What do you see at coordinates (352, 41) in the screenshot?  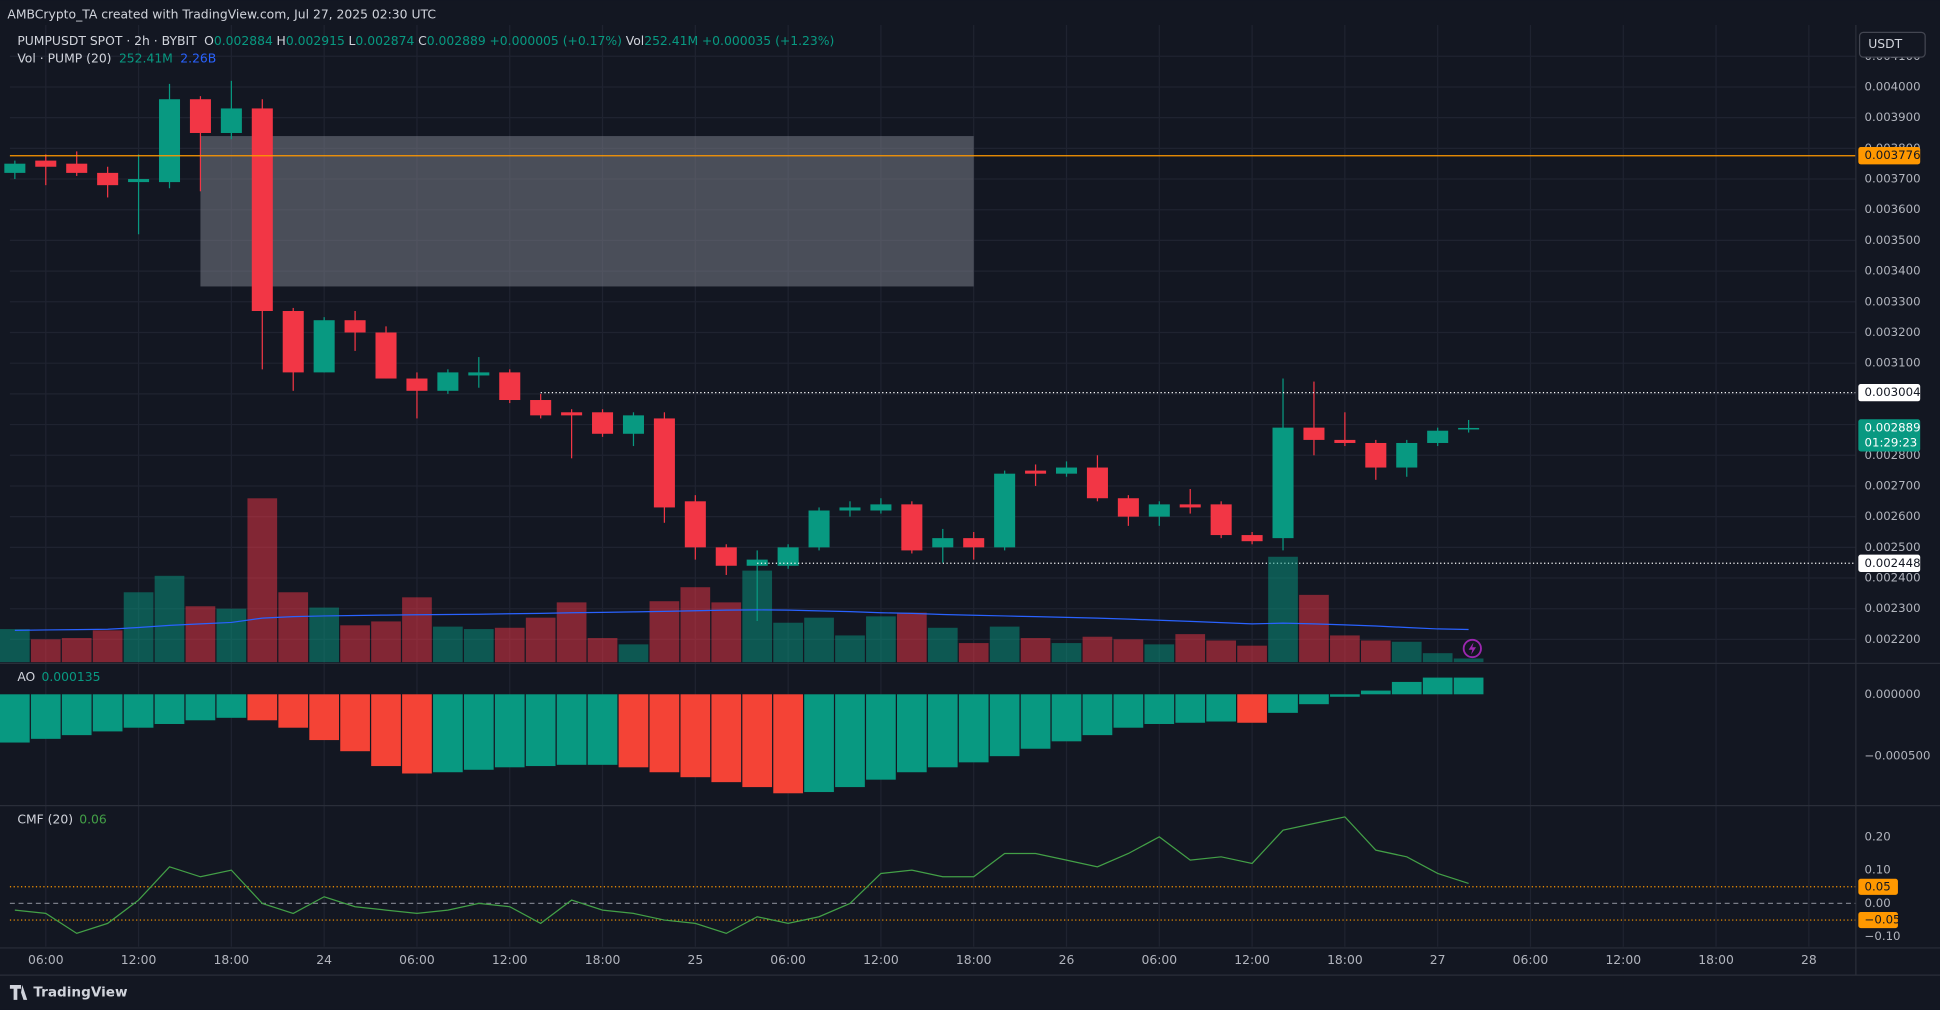 I see `ohlc-key: L` at bounding box center [352, 41].